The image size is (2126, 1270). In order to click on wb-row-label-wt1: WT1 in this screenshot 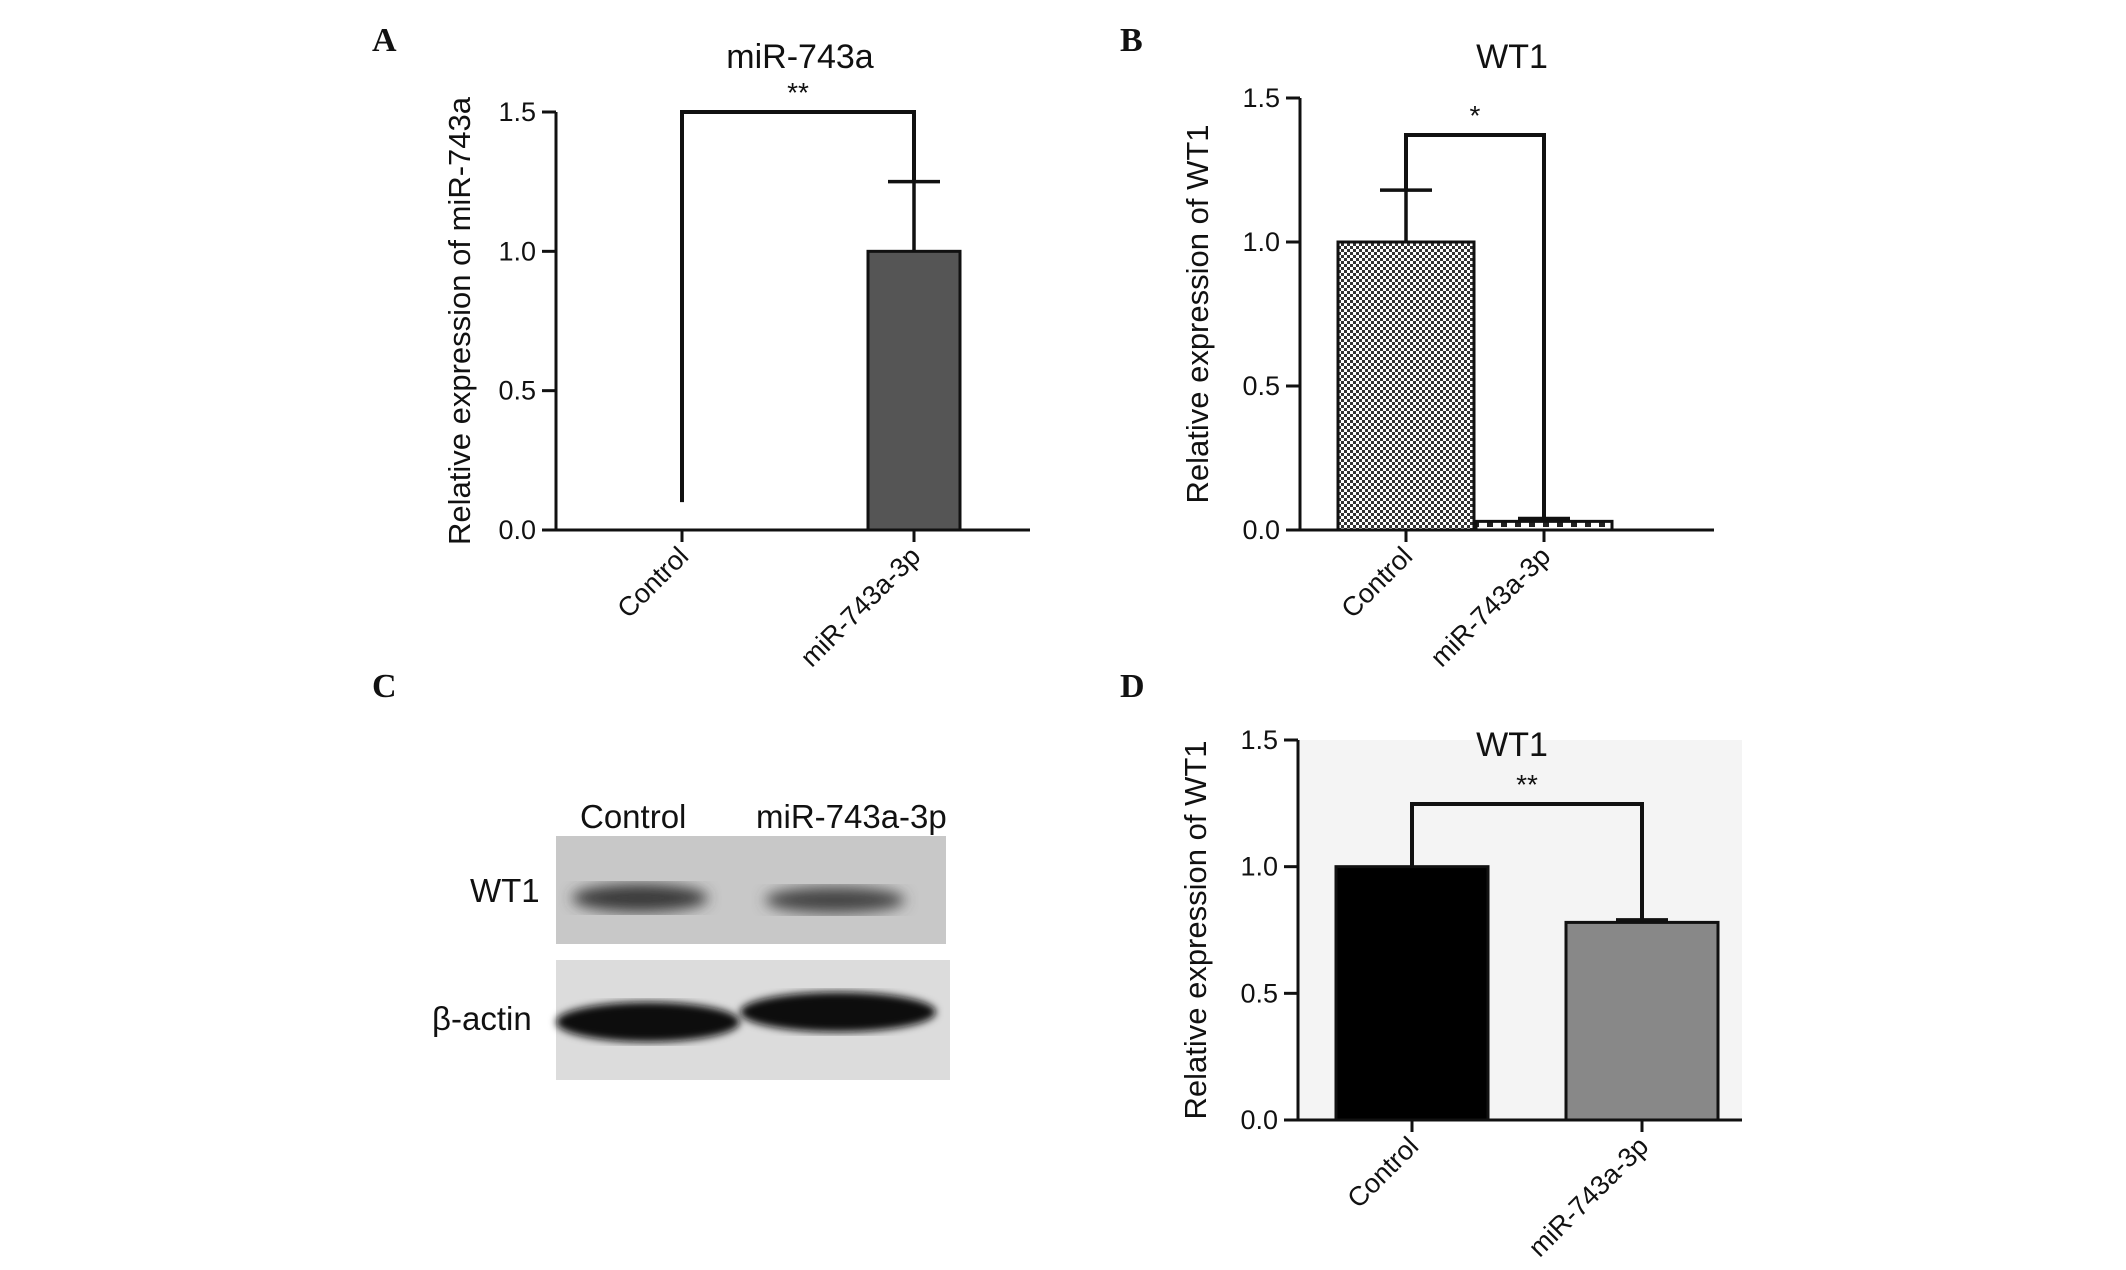, I will do `click(505, 890)`.